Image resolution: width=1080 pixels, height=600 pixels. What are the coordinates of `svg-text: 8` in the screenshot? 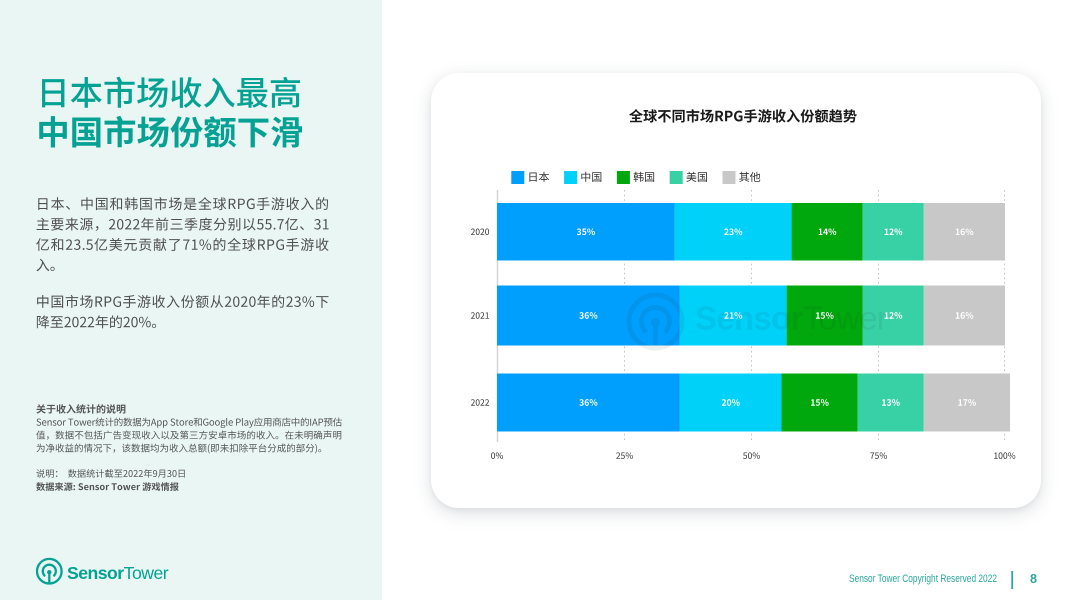 It's located at (1033, 579).